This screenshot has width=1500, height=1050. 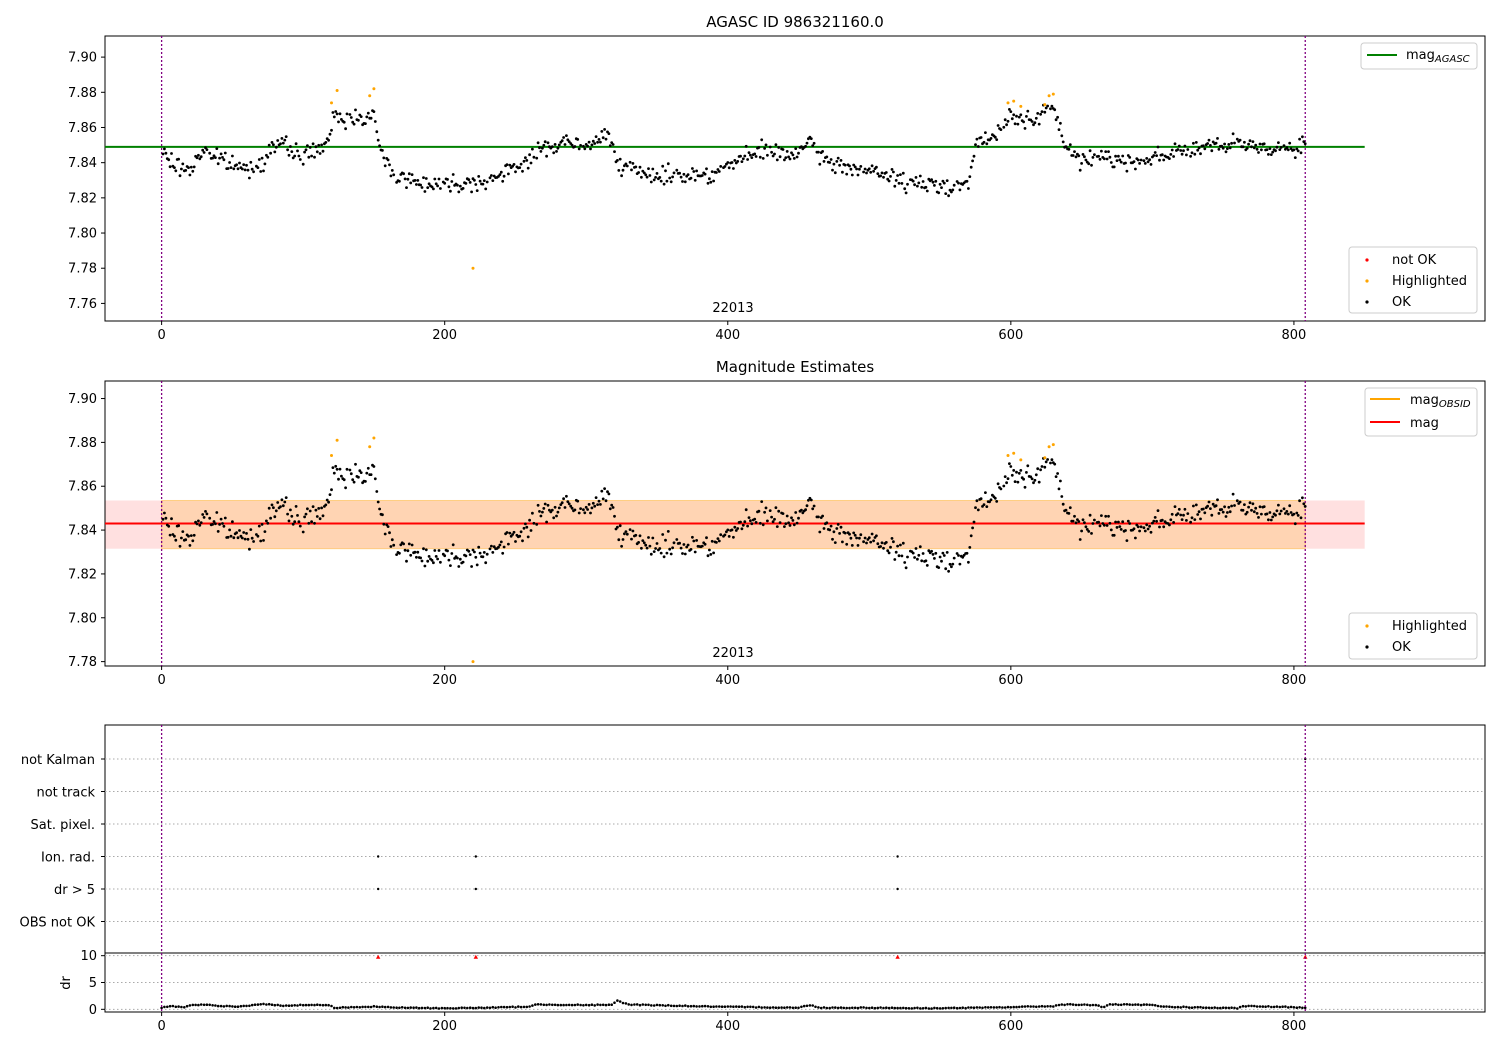 I want to click on legend-ok-marker, so click(x=1367, y=647).